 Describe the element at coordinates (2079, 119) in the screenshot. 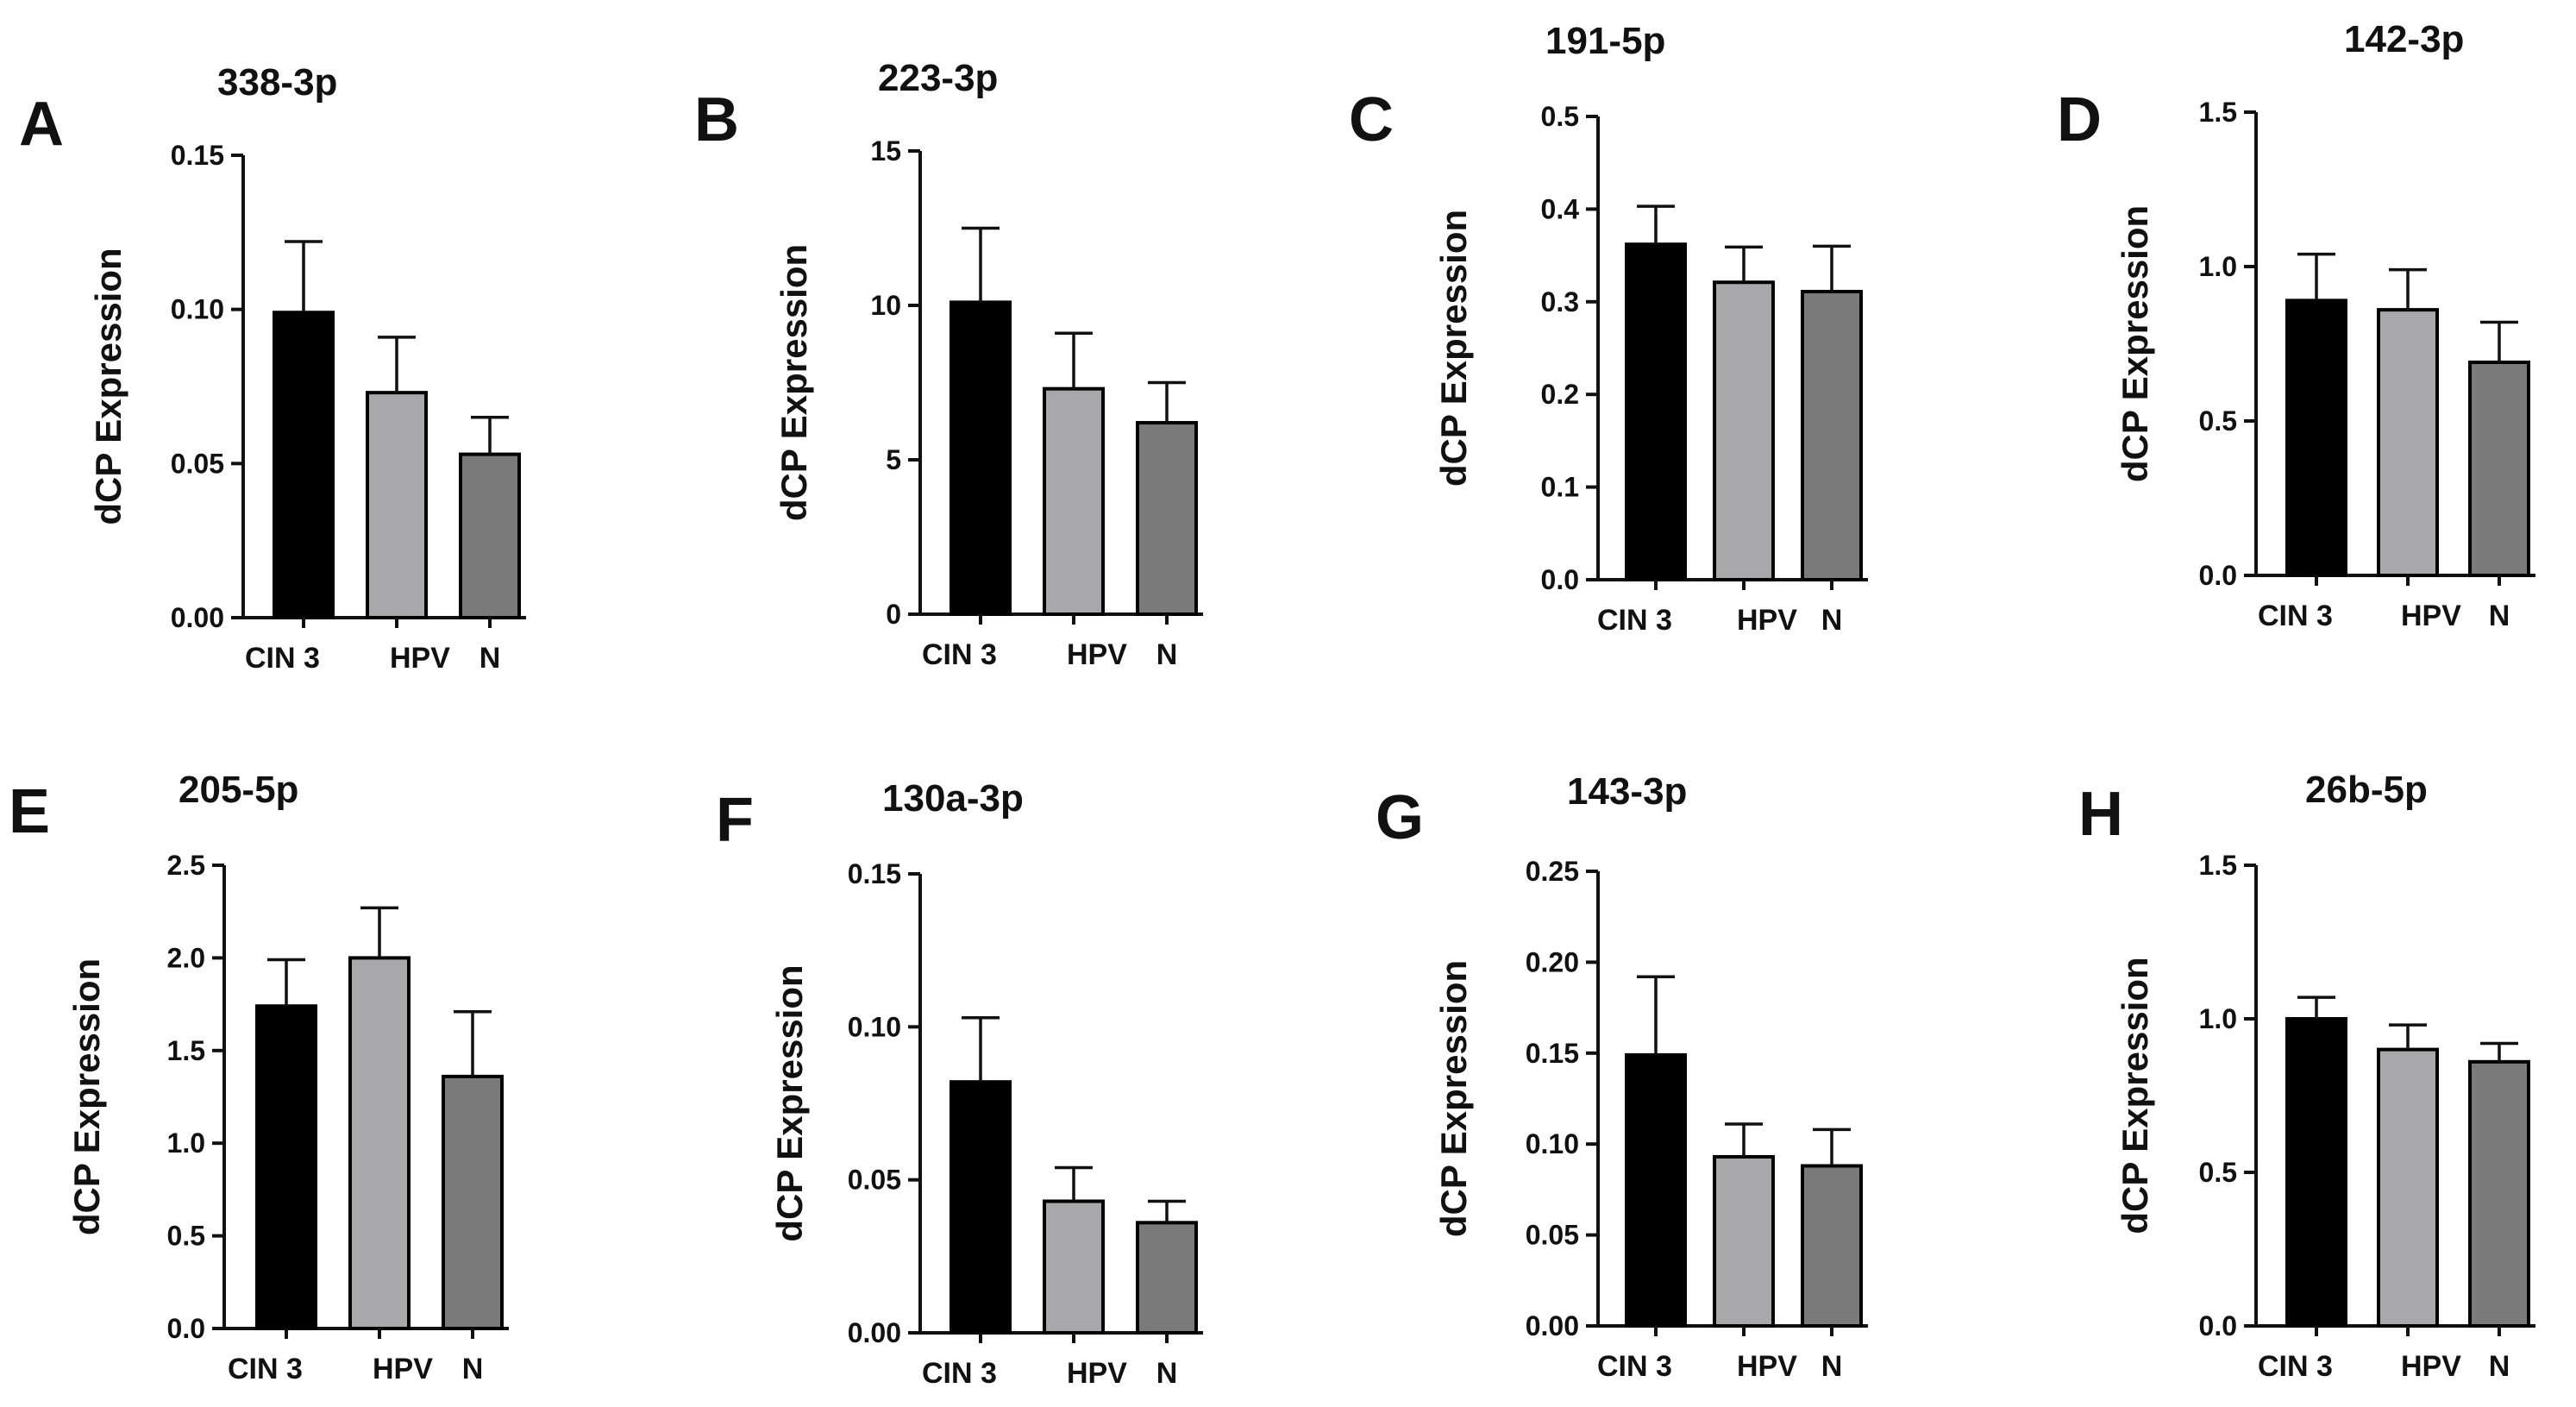

I see `panel-letter: D` at that location.